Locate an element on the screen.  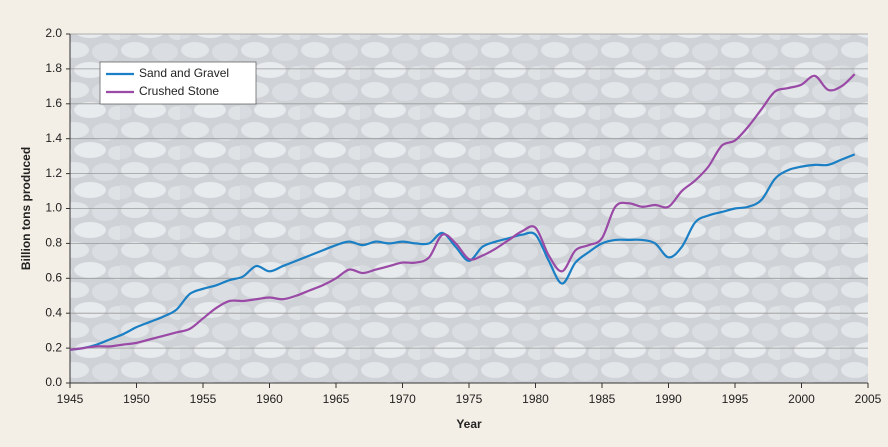
y-tick-label: 0.6 is located at coordinates (53, 277).